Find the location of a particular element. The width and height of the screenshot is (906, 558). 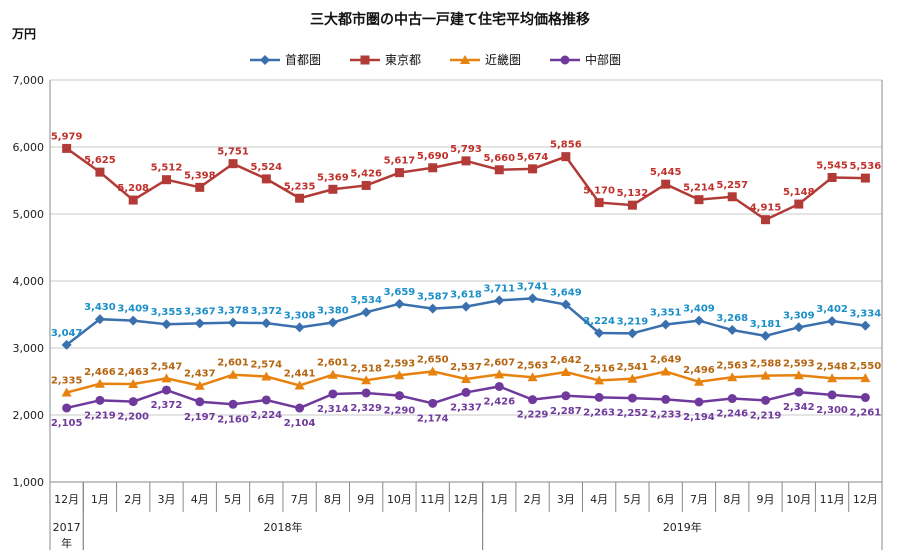

legend-label: 東京都 is located at coordinates (403, 60).